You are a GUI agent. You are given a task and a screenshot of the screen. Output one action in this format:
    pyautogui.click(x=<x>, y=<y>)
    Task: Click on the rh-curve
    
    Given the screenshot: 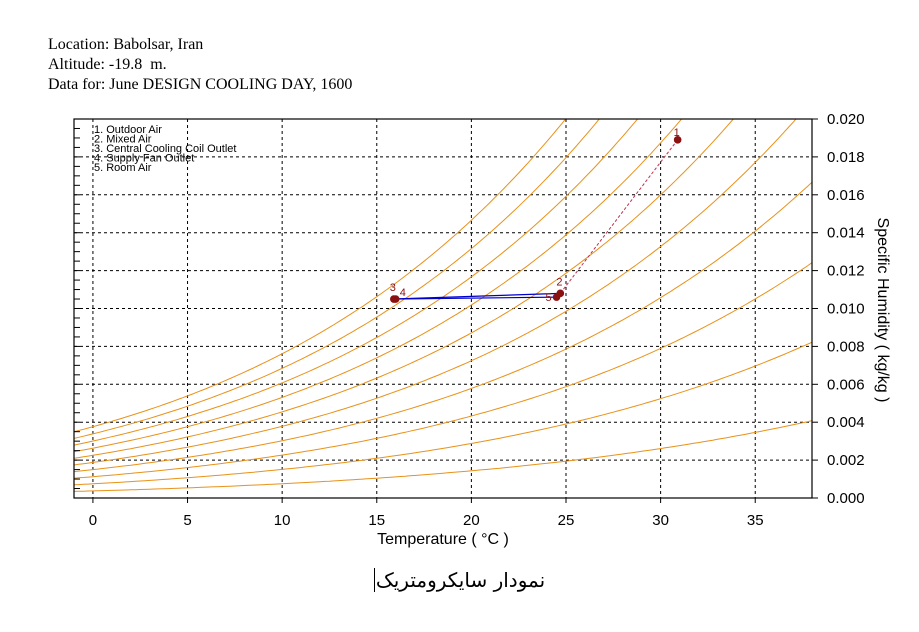 What is the action you would take?
    pyautogui.click(x=443, y=456)
    